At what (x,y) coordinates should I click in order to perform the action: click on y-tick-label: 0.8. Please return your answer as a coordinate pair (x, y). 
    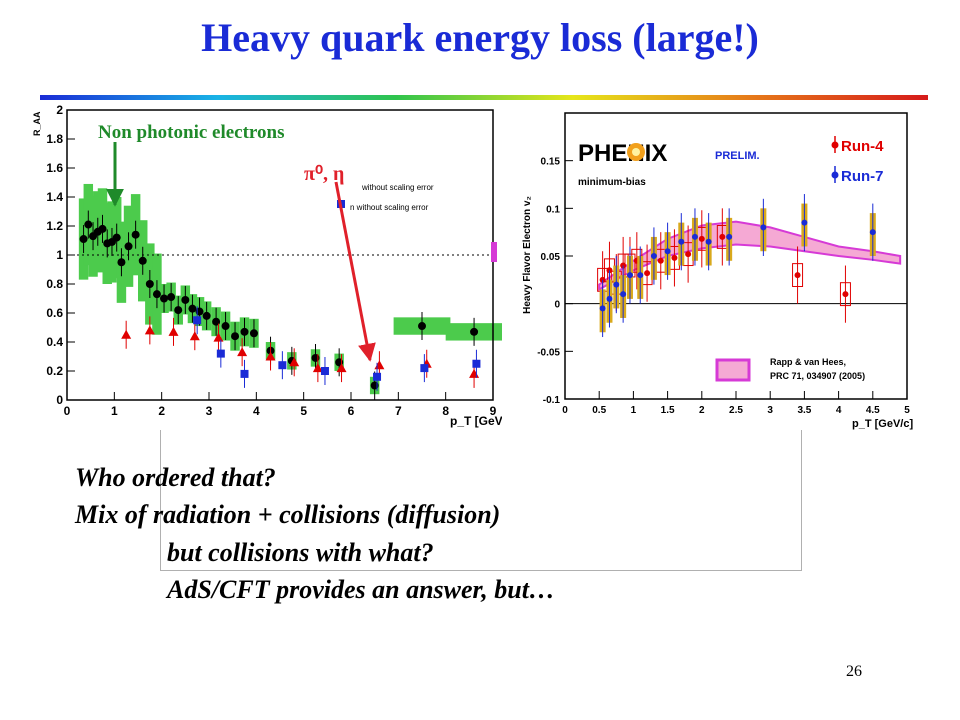
    Looking at the image, I should click on (54, 284).